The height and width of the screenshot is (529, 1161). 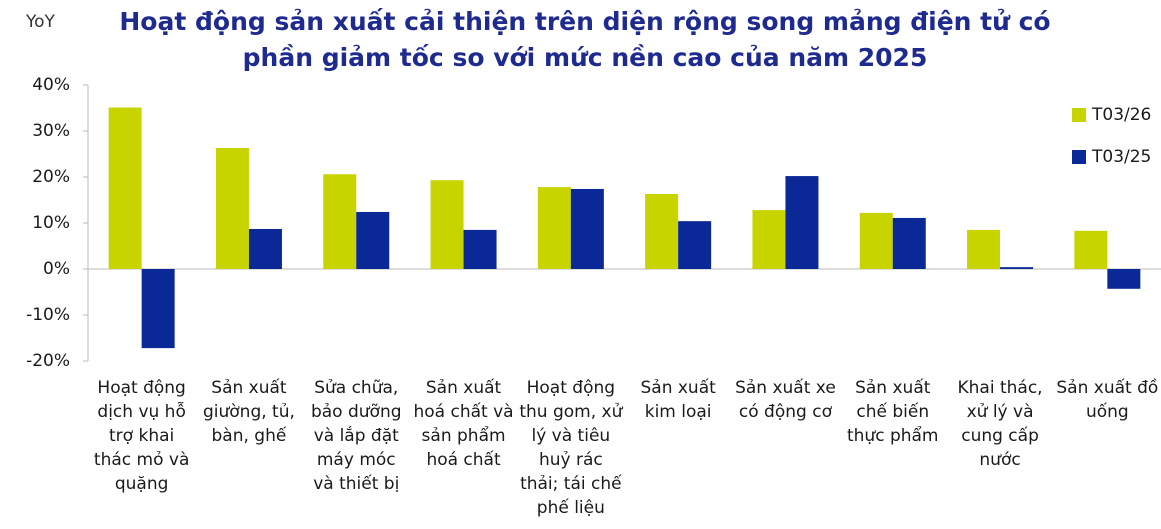 I want to click on y-tick-label: -10%, so click(x=48, y=315).